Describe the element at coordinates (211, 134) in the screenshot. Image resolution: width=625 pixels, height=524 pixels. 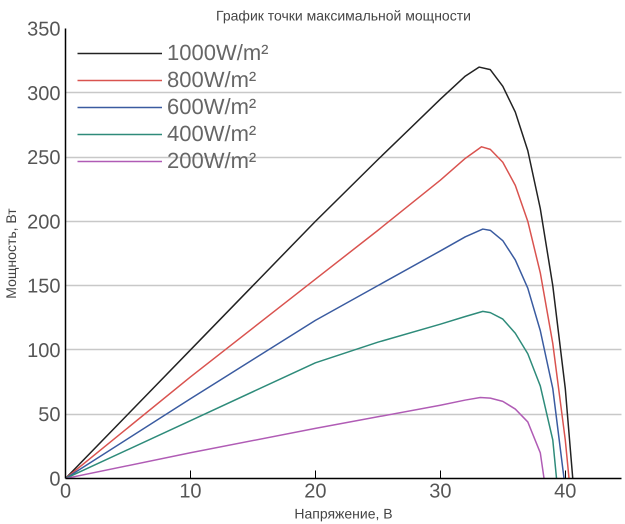
I see `legend-label: 400W/m²` at that location.